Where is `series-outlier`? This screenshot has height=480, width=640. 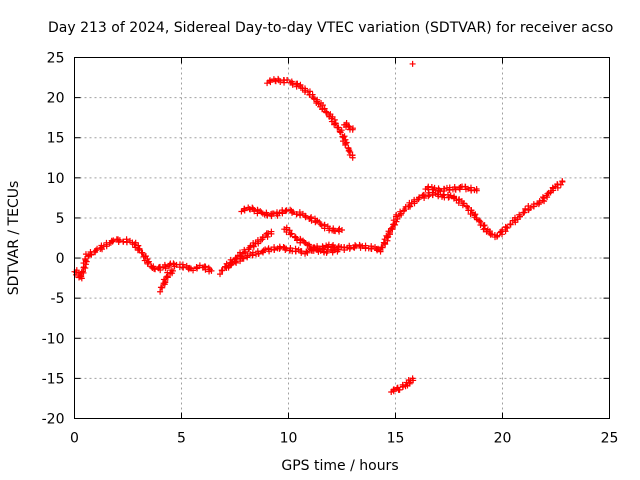
series-outlier is located at coordinates (412, 63).